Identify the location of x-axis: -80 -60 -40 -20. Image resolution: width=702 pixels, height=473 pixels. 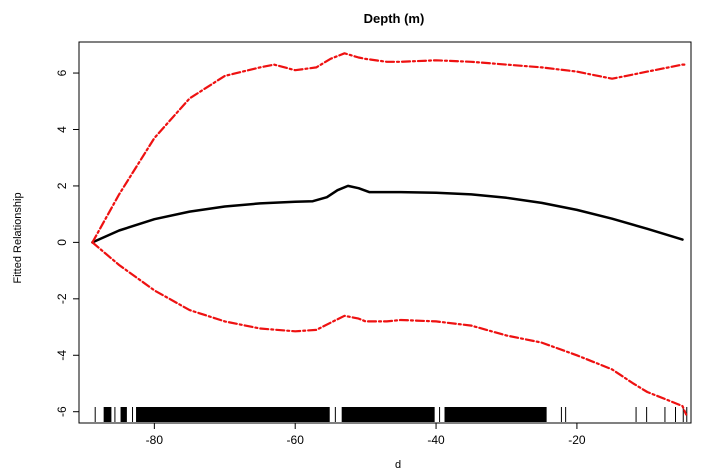
(366, 434).